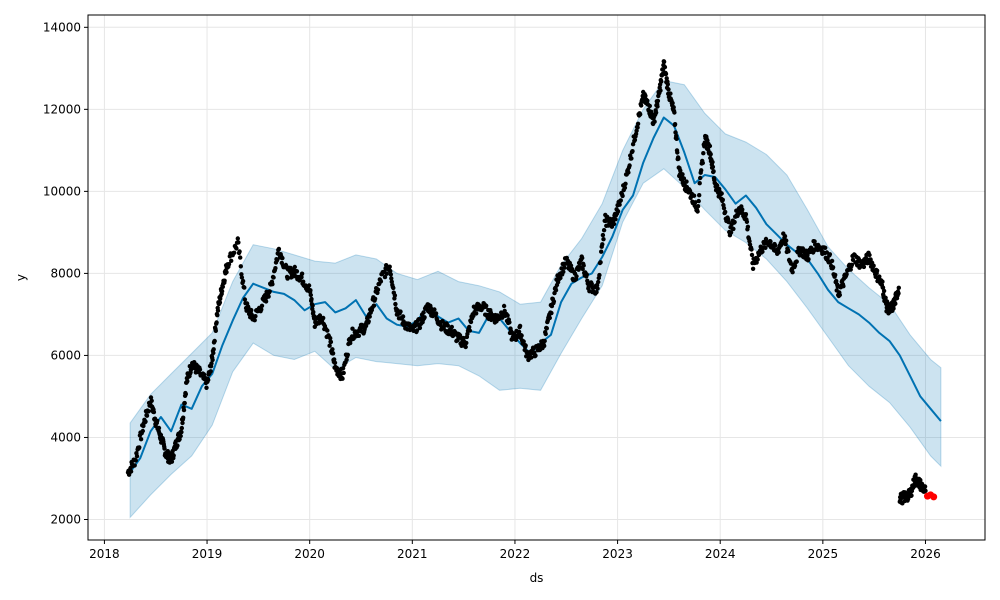 The width and height of the screenshot is (1000, 600). I want to click on x-tick-label: 2024, so click(720, 554).